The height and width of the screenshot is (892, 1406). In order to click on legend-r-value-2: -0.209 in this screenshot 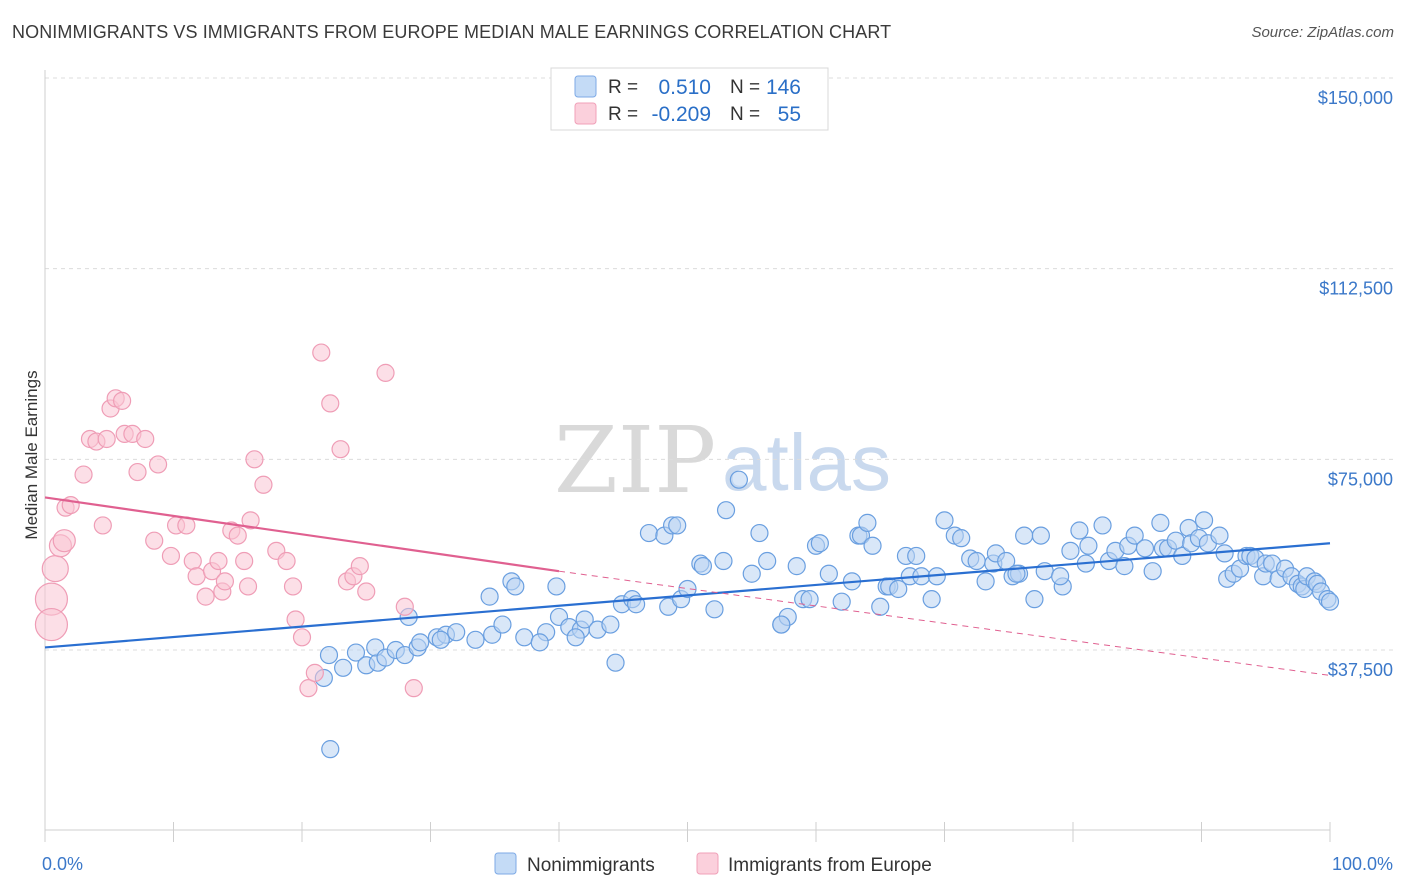, I will do `click(681, 114)`.